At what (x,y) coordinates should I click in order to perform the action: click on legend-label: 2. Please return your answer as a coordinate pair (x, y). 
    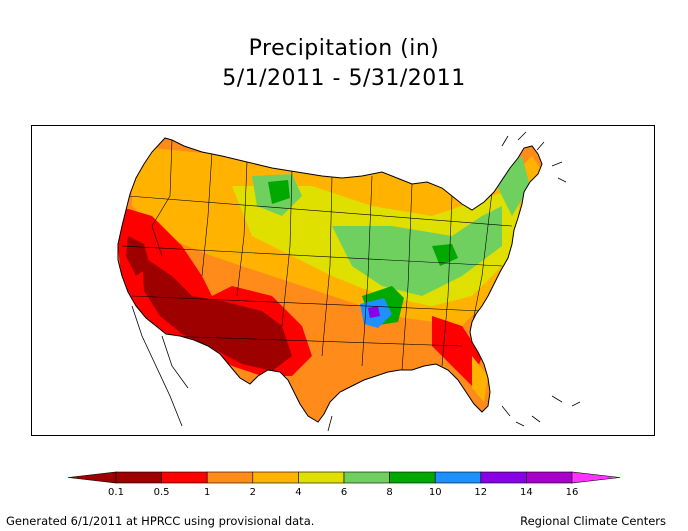
    Looking at the image, I should click on (253, 492).